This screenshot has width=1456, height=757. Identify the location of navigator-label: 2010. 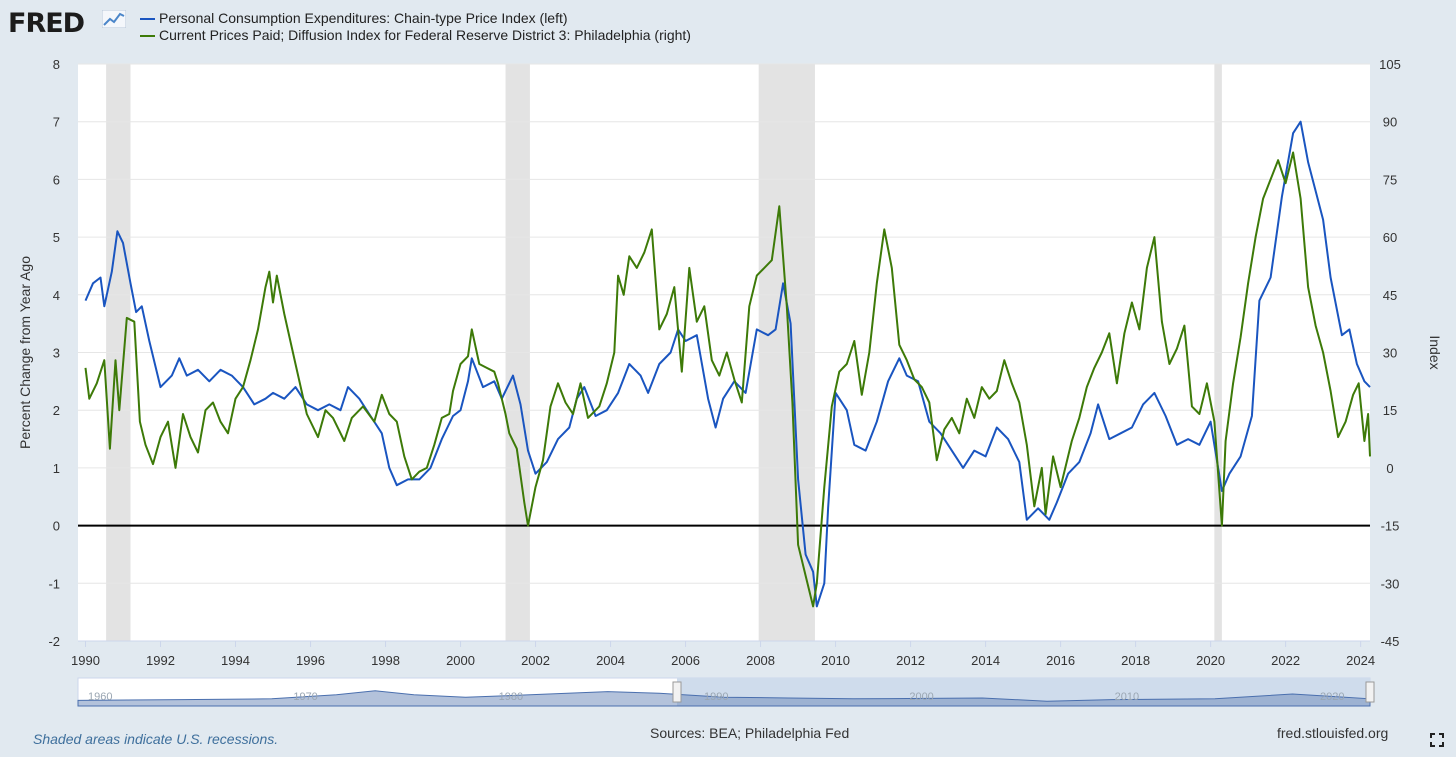
(1127, 697).